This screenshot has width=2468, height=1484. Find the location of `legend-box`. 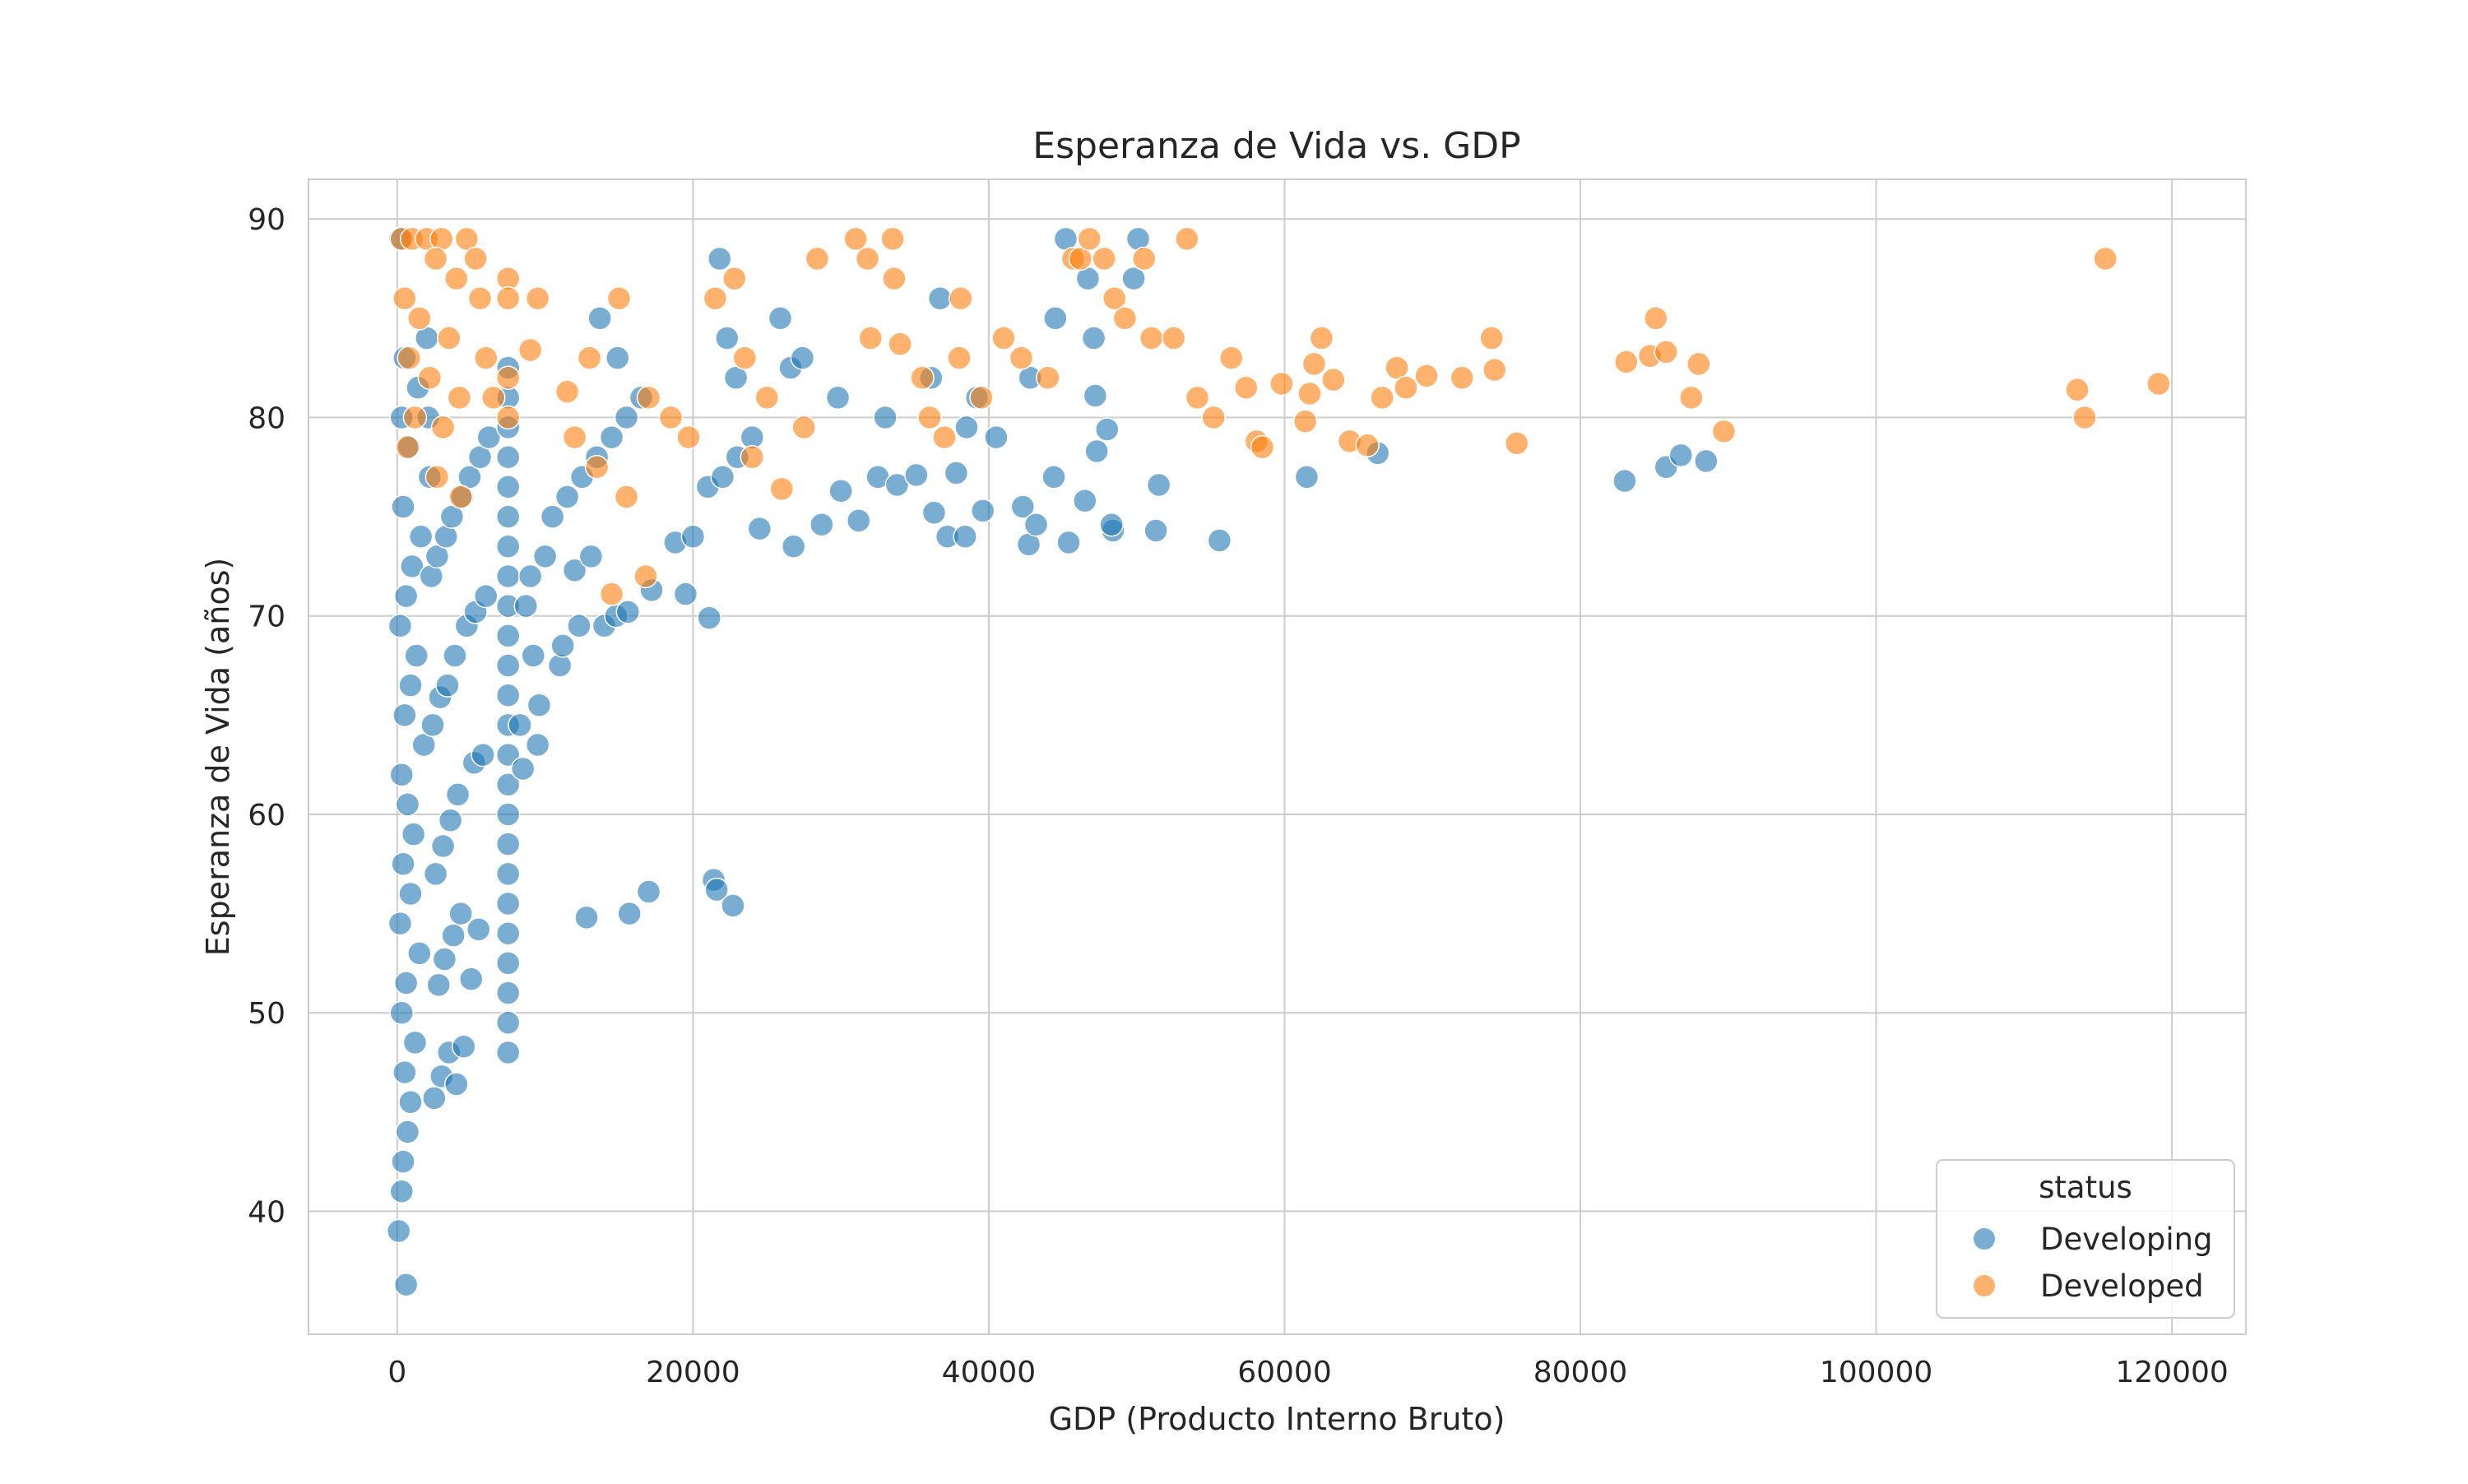

legend-box is located at coordinates (2085, 1239).